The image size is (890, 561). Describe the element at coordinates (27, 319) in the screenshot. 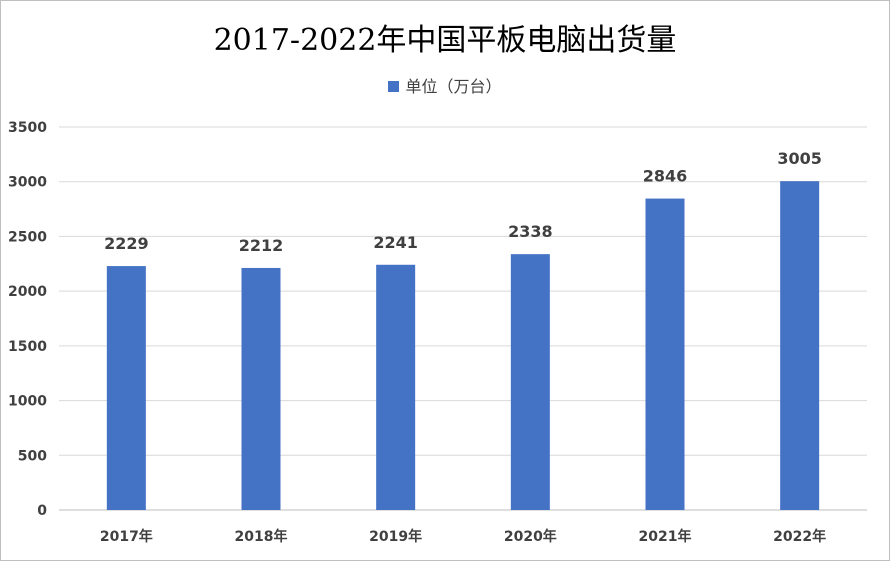

I see `y-axis-ticks: 0 500 1000 1500 2000 2500 3000 3500` at that location.